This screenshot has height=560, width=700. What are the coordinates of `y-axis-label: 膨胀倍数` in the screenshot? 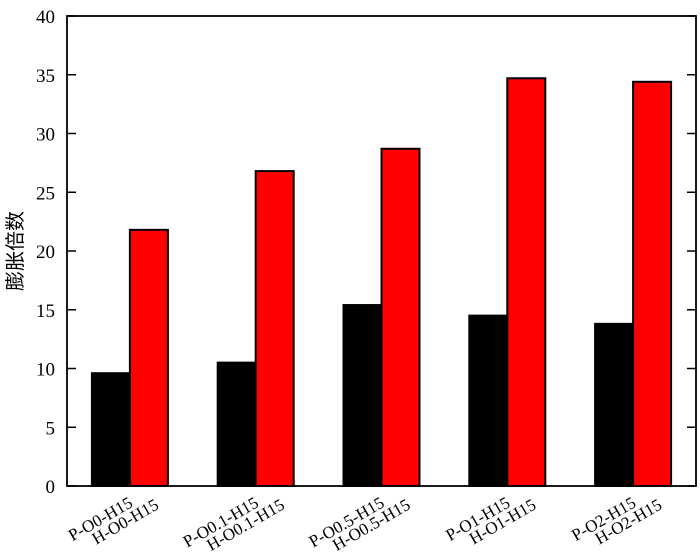 It's located at (15, 251).